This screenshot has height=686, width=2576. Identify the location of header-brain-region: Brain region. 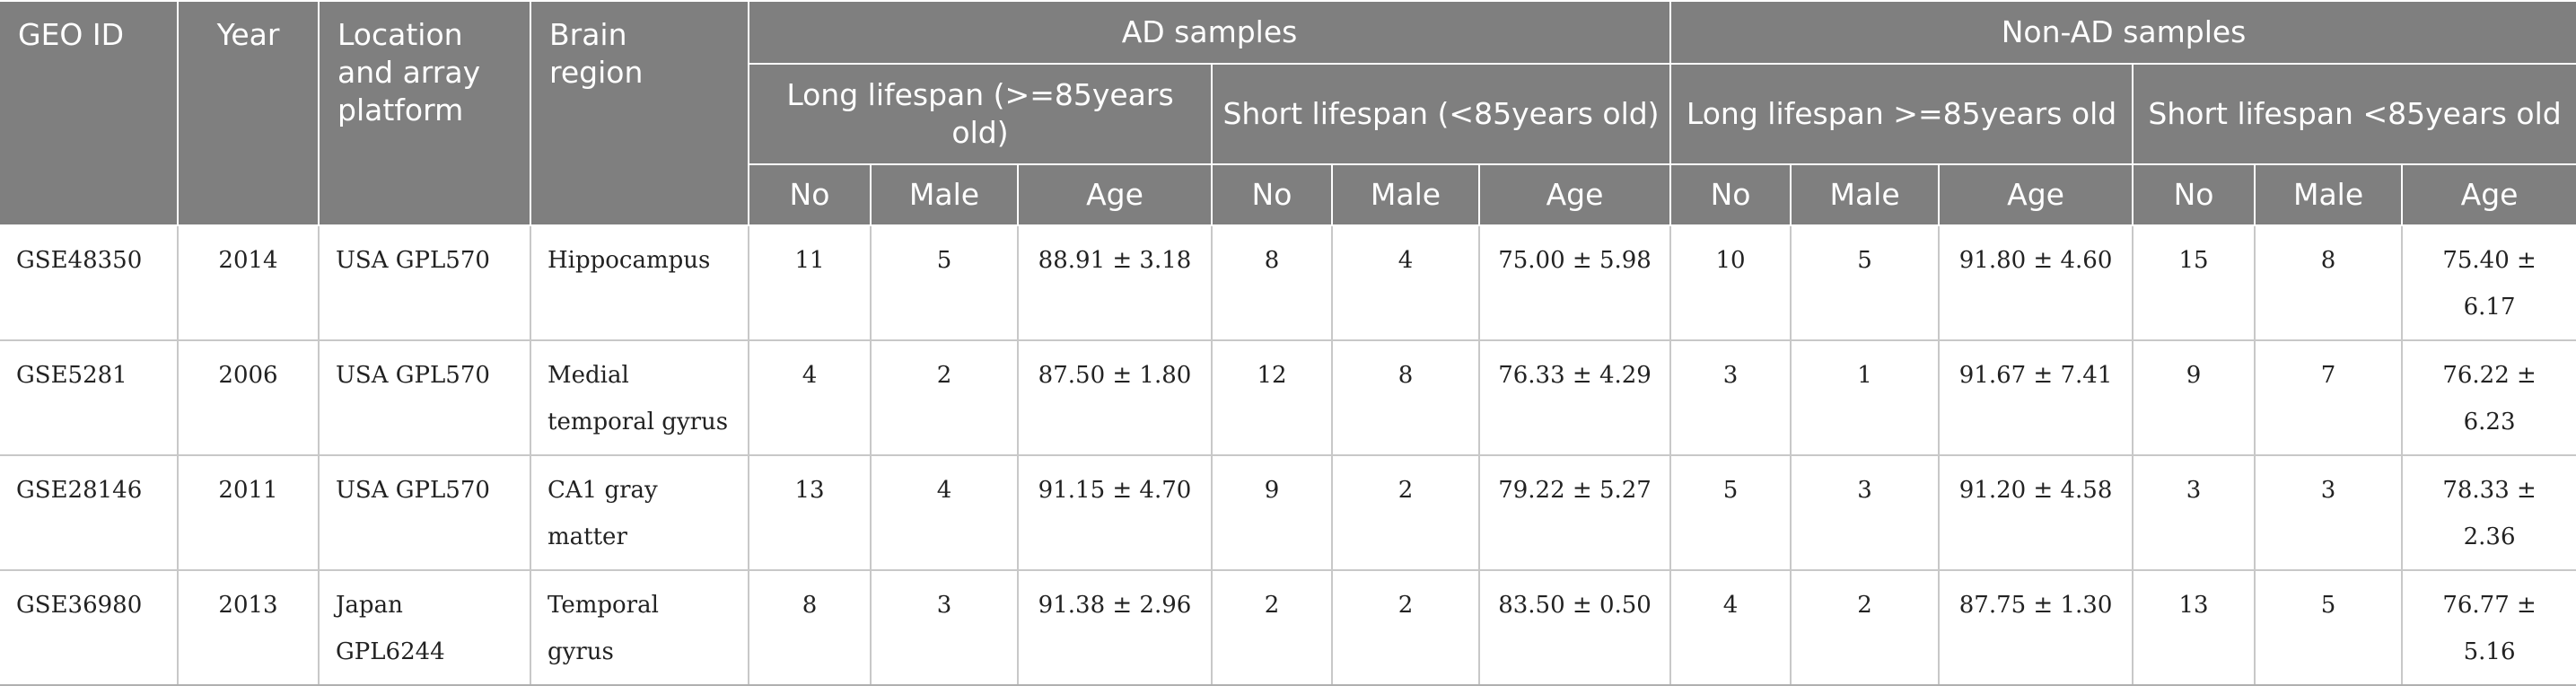
(639, 113).